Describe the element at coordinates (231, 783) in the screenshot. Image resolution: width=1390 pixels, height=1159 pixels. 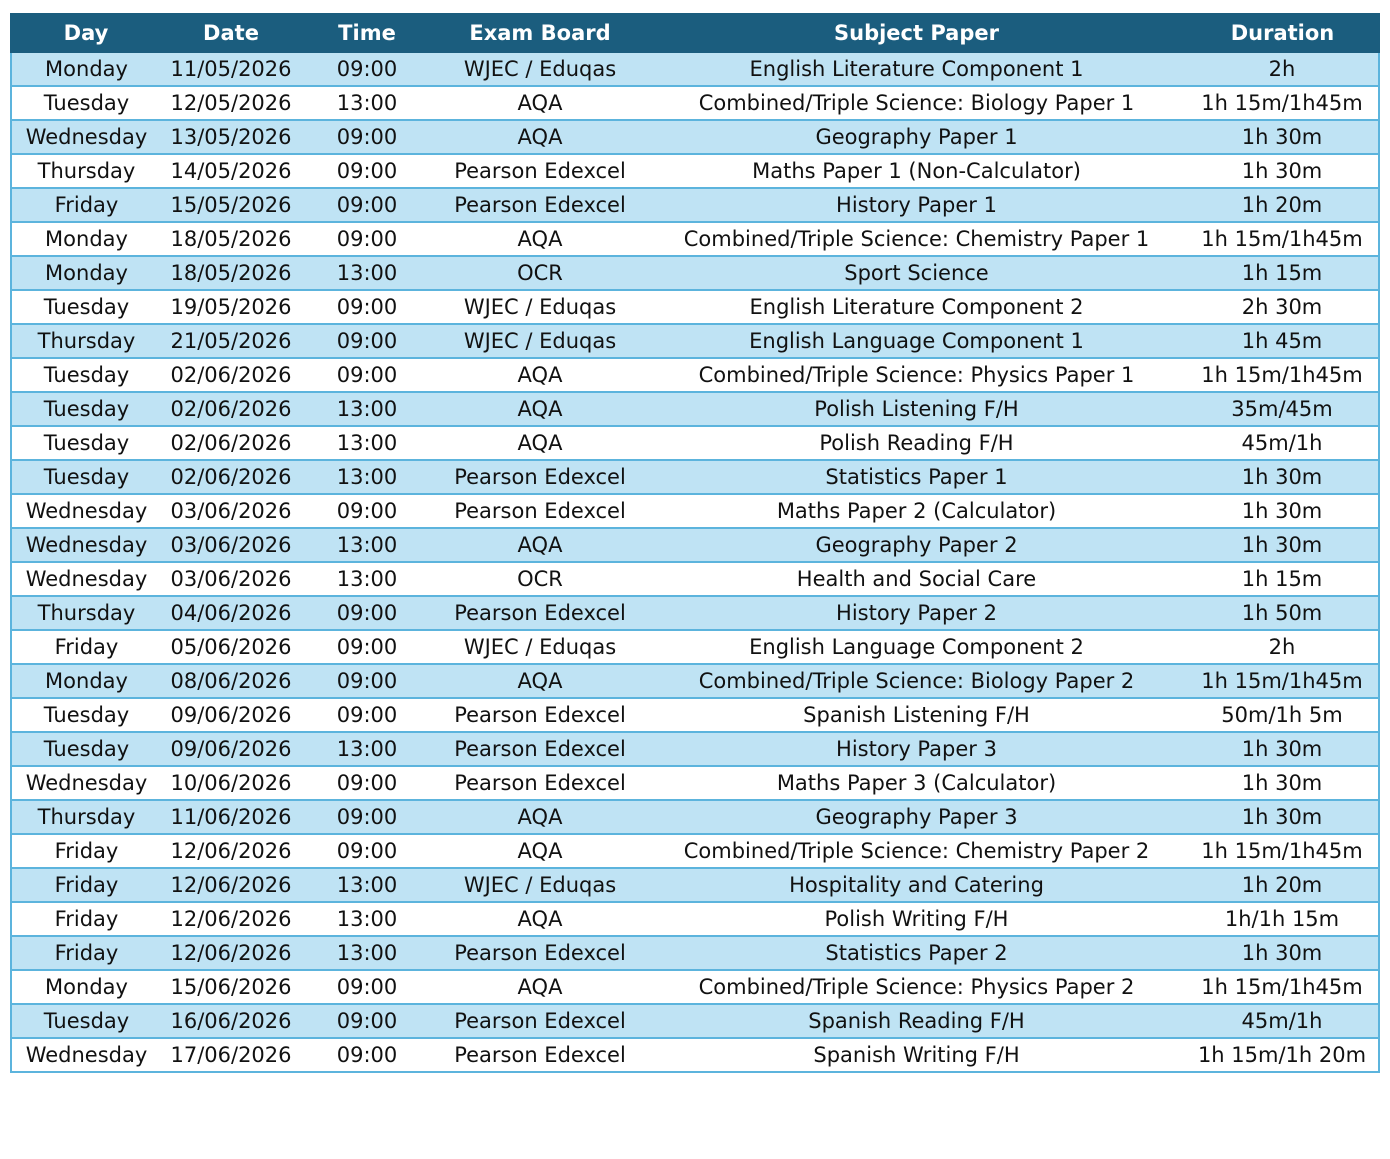
I see `table-cell: 10/06/2026` at that location.